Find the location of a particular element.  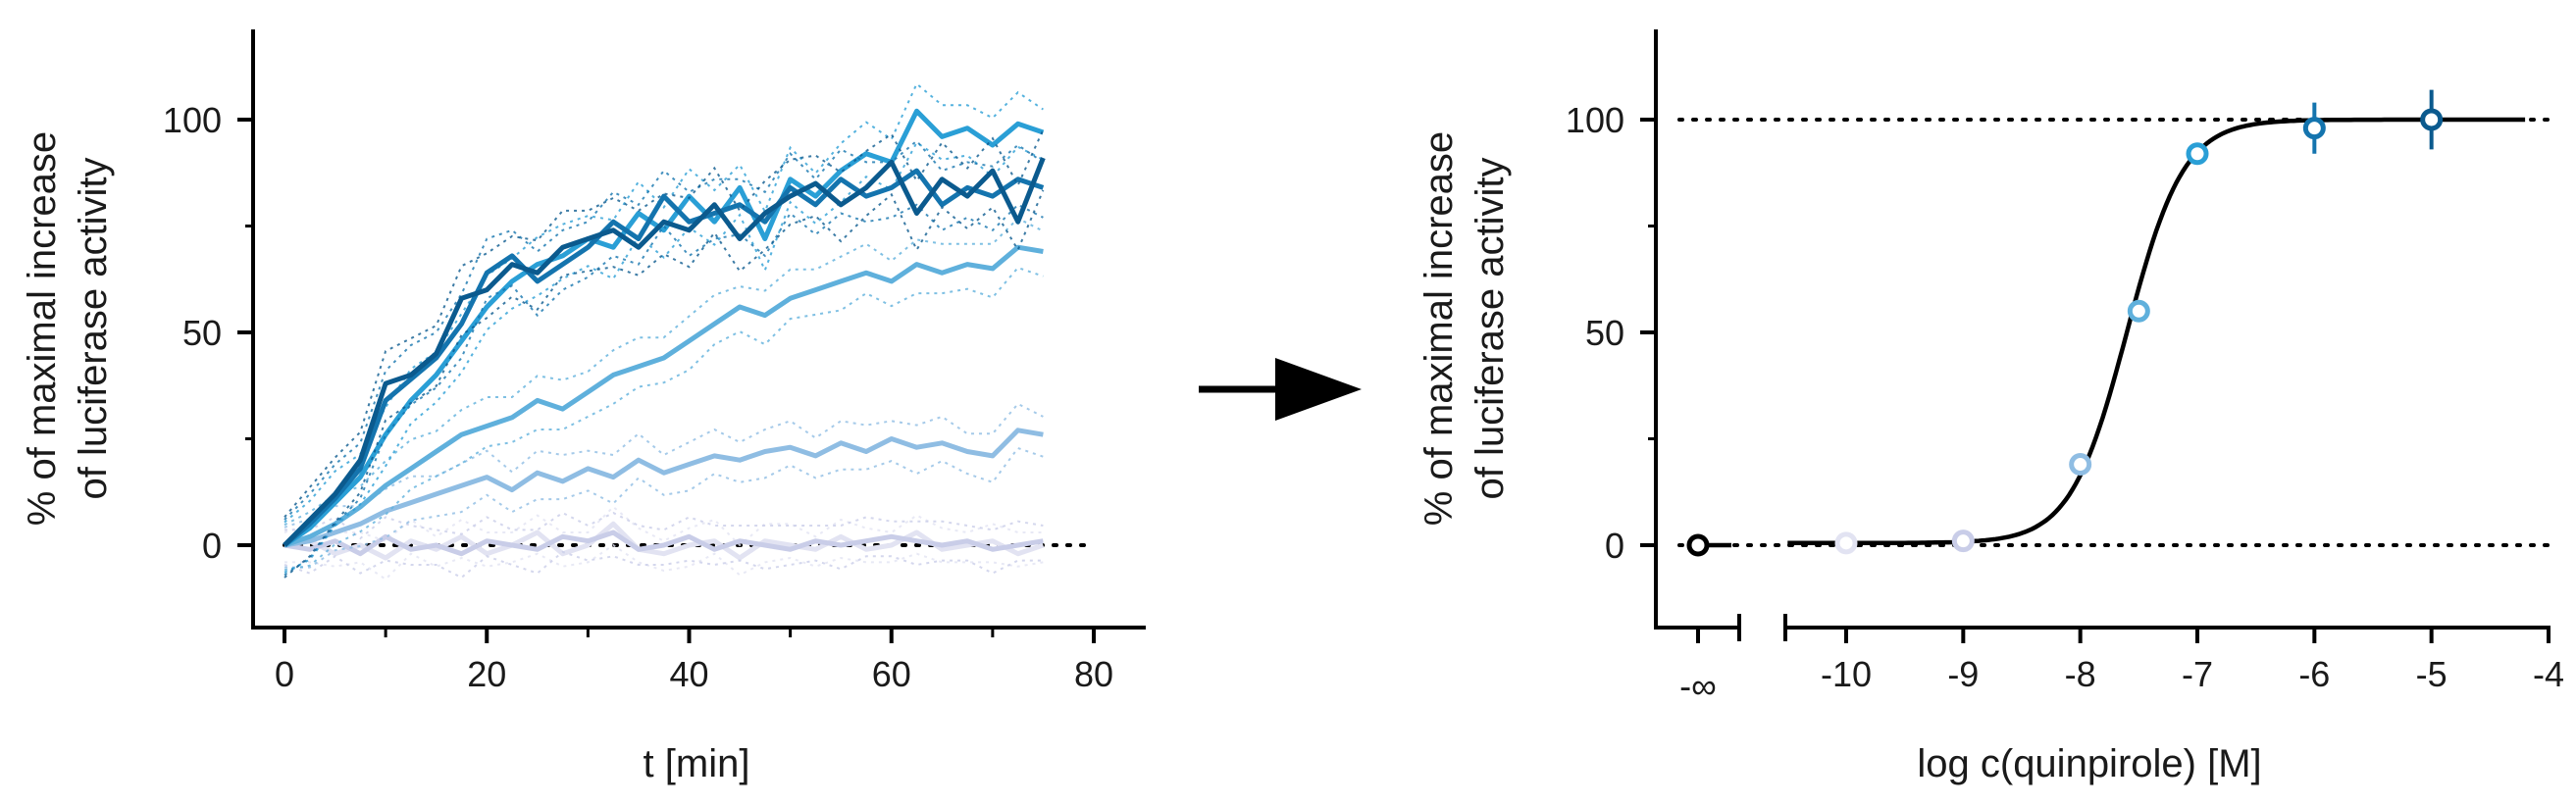

x-tick-label: -5 is located at coordinates (2431, 674).